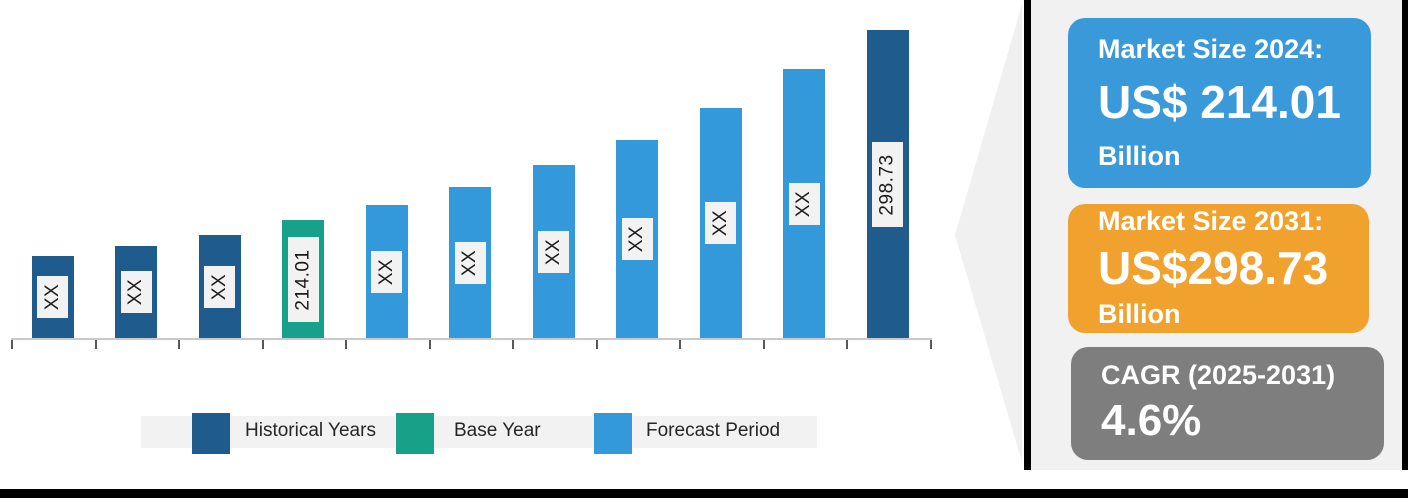 The height and width of the screenshot is (498, 1408). Describe the element at coordinates (1405, 235) in the screenshot. I see `panel-right-border` at that location.